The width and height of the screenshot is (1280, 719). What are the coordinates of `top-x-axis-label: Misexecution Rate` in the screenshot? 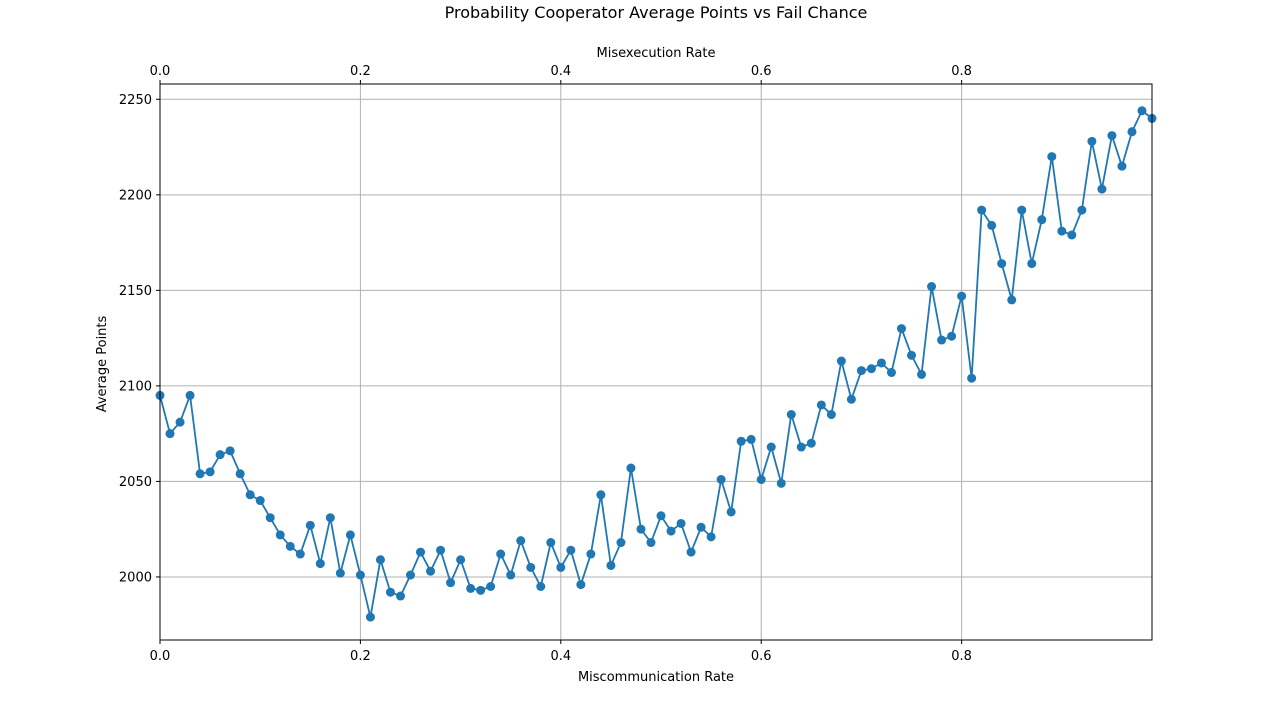 It's located at (656, 53).